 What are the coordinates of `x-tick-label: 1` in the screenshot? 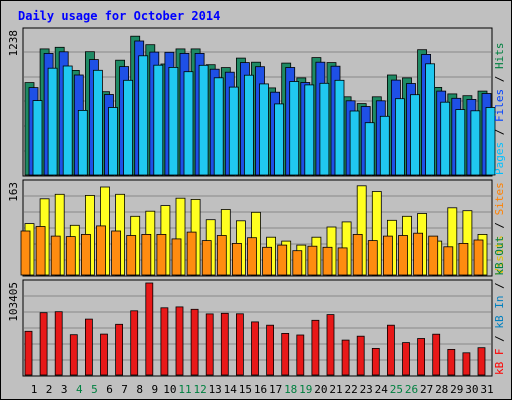 It's located at (34, 389).